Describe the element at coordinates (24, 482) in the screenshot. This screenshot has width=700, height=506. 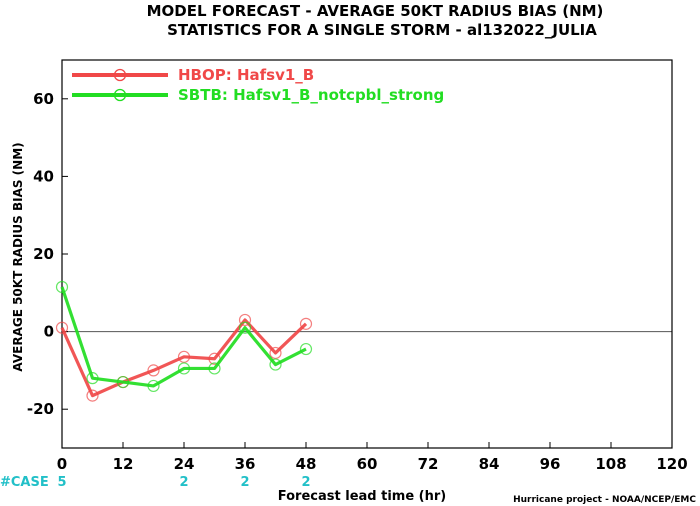
I see `case-label: #CASE` at that location.